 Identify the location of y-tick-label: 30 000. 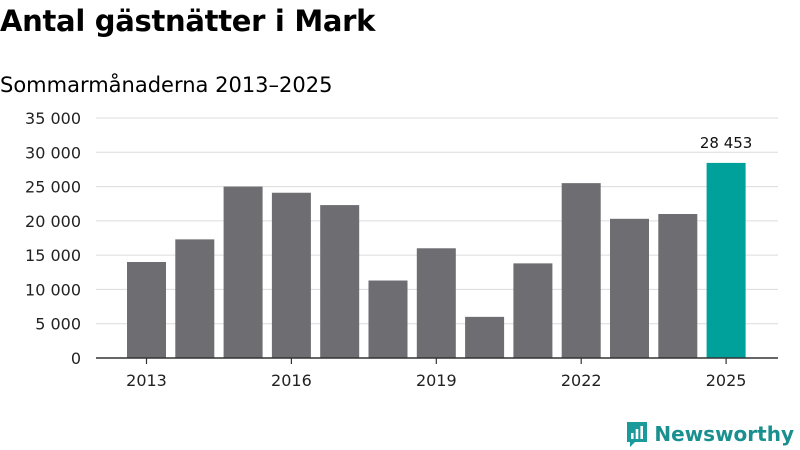
(53, 152).